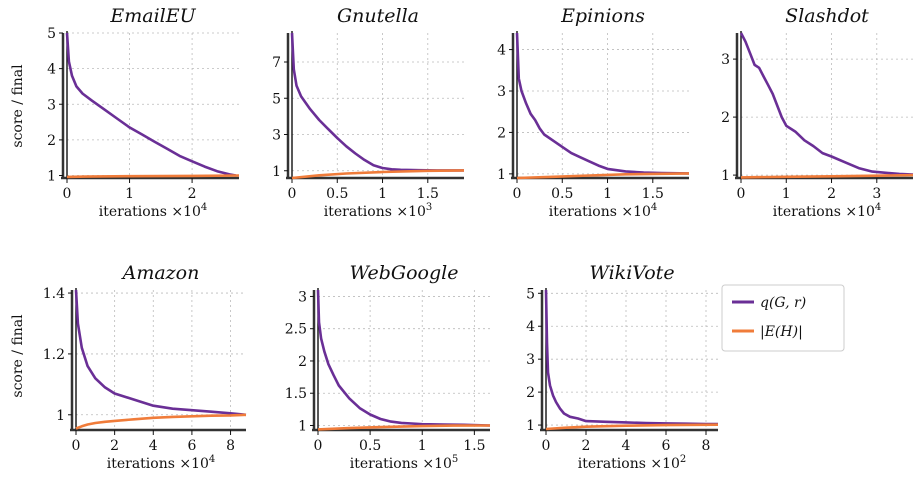 Image resolution: width=915 pixels, height=492 pixels. Describe the element at coordinates (54, 294) in the screenshot. I see `y-tick-label: 1.4` at that location.